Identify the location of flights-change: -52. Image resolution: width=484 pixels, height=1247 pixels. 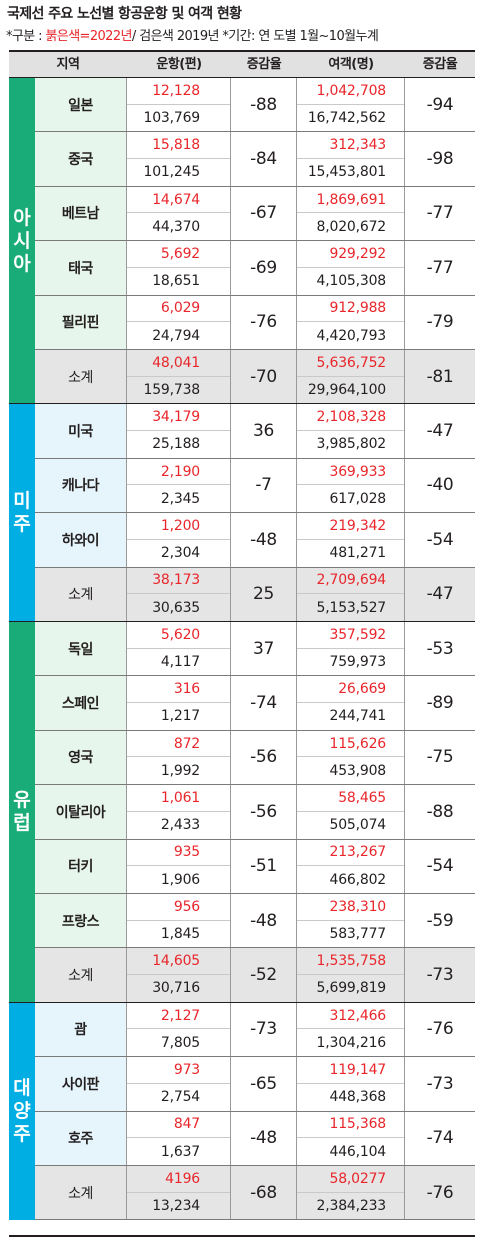
(264, 975).